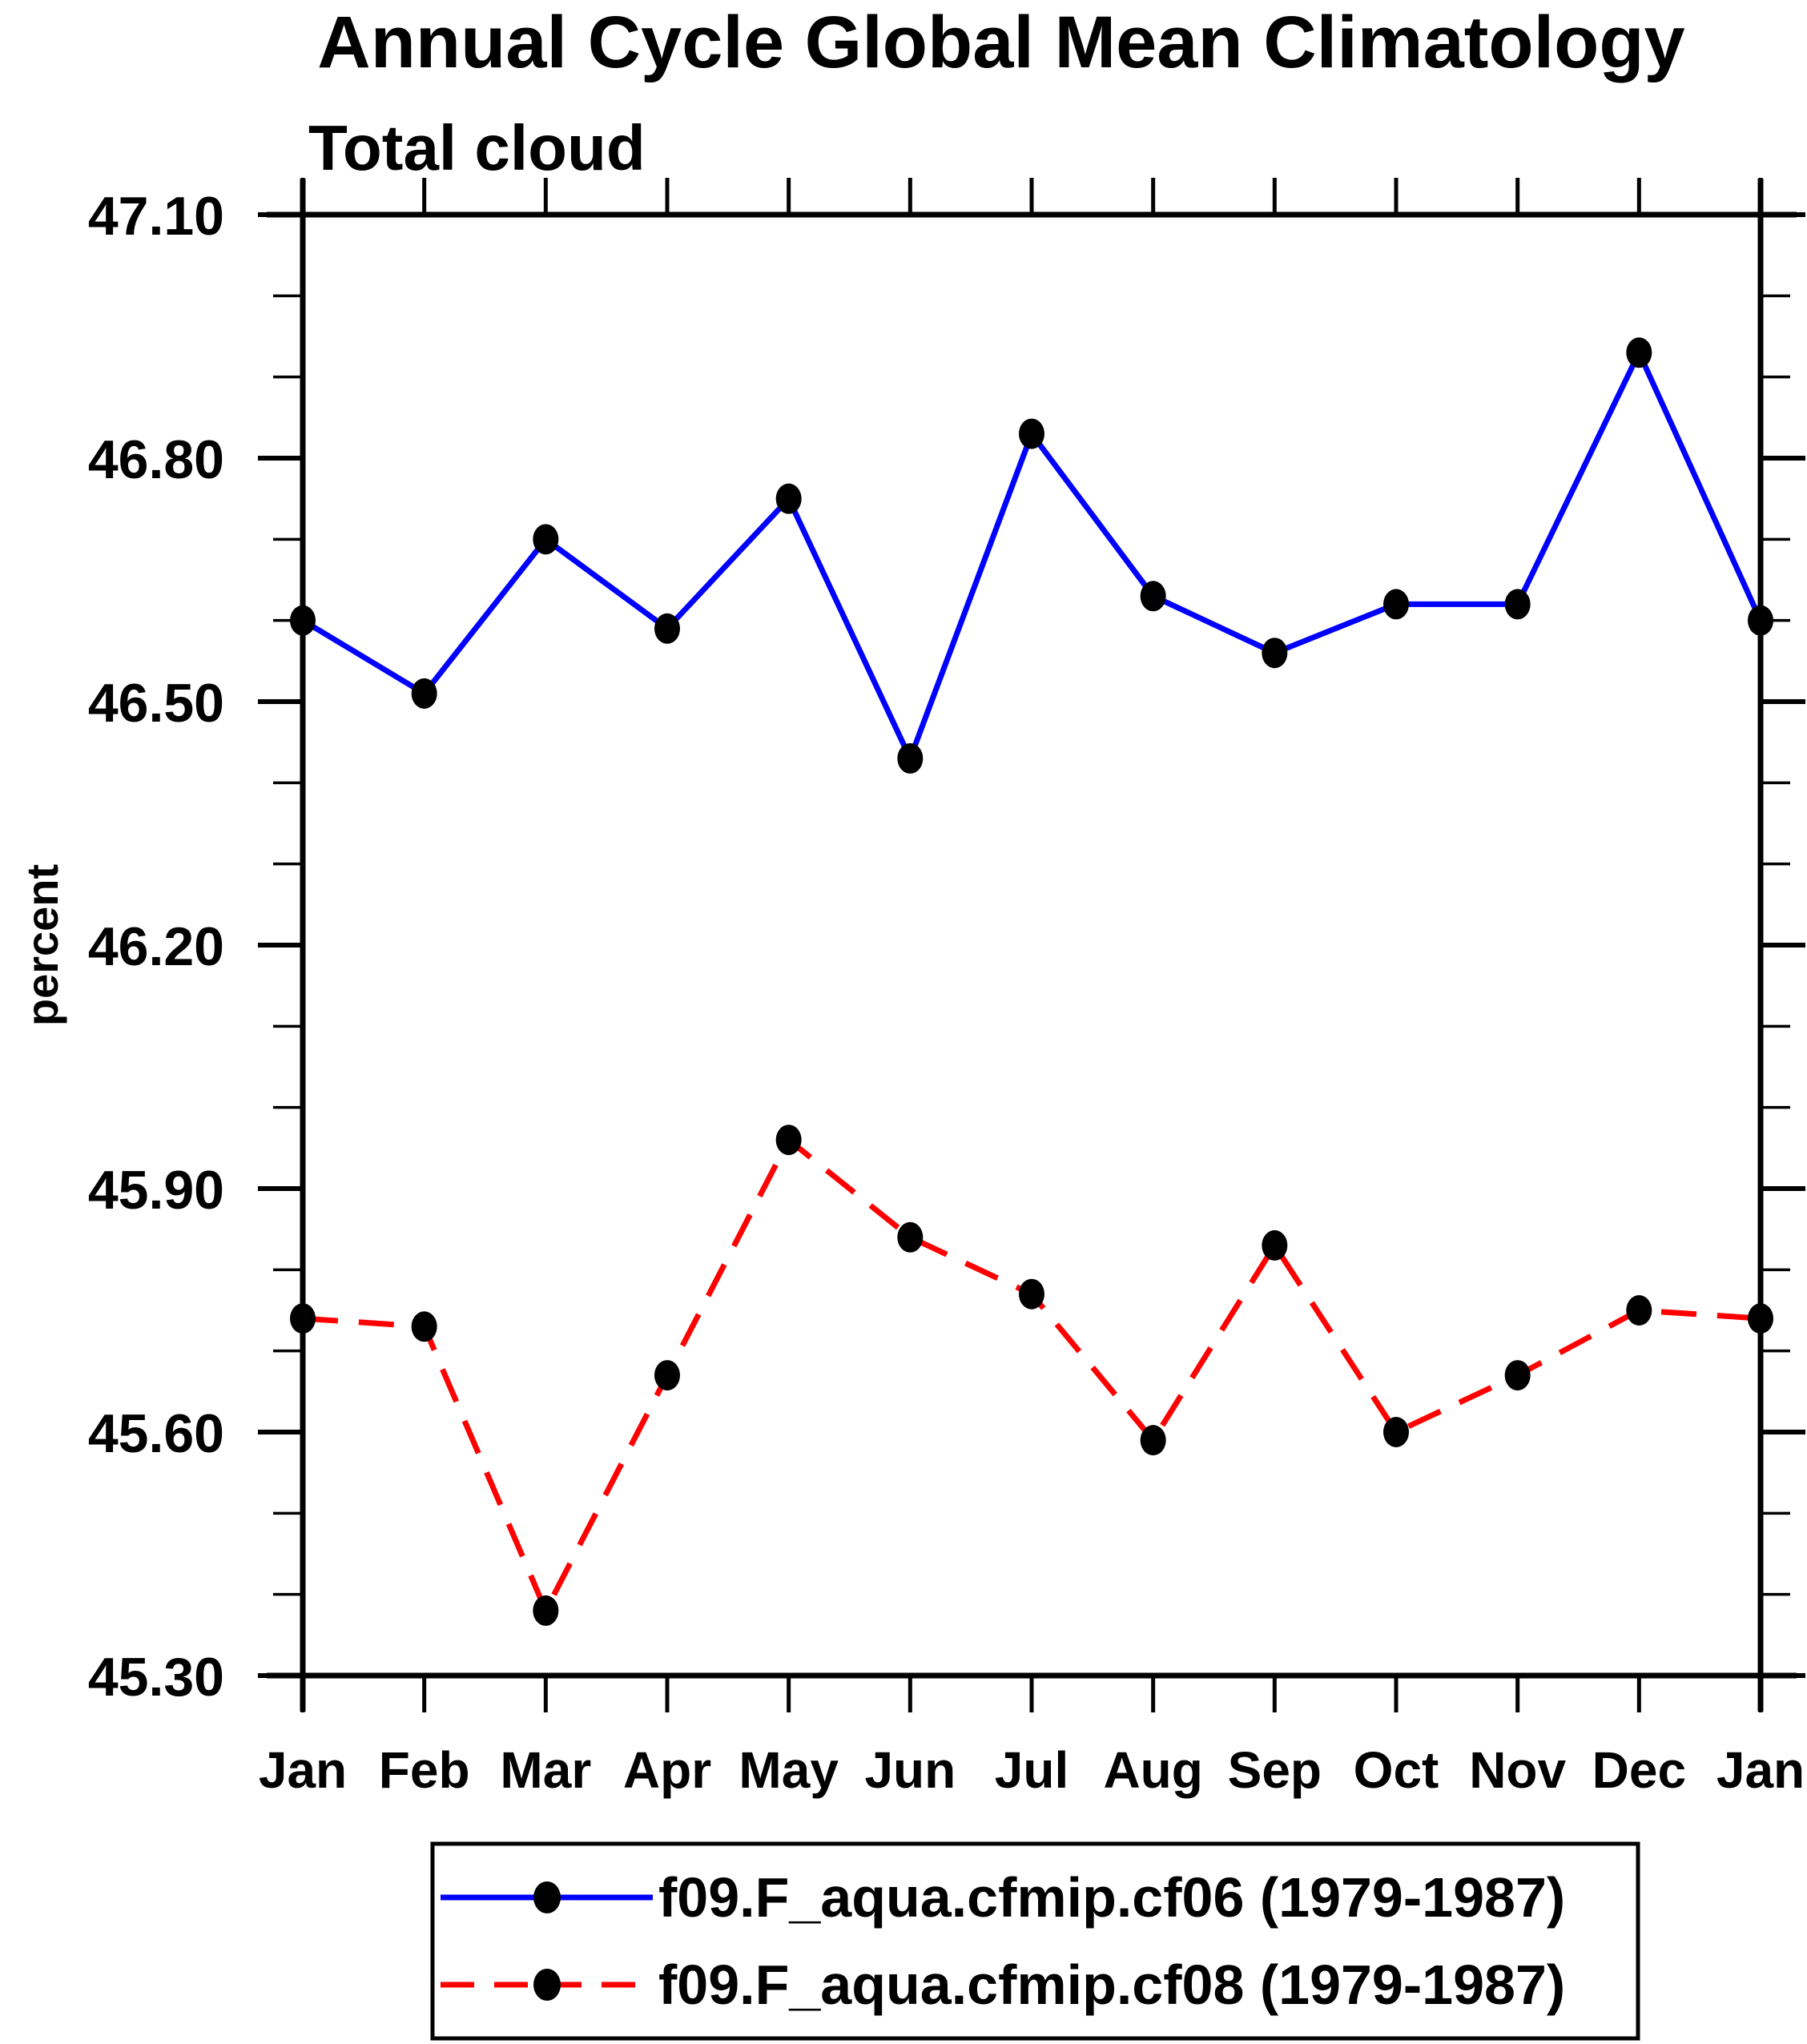 Image resolution: width=1807 pixels, height=2044 pixels. I want to click on x-axis-tick-label: Mar, so click(545, 1770).